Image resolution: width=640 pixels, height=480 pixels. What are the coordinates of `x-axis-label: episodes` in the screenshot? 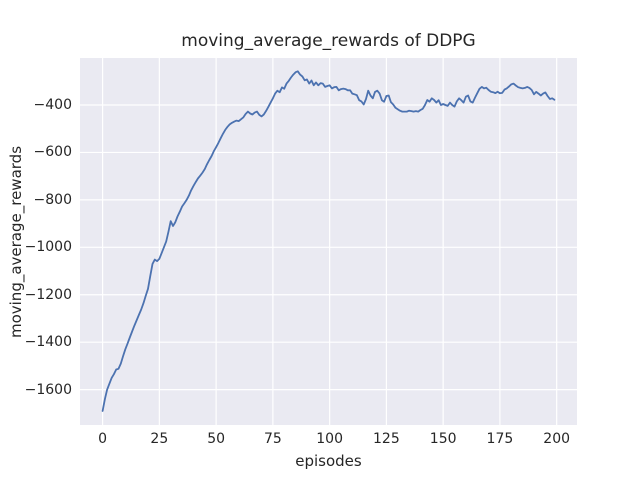 It's located at (328, 461).